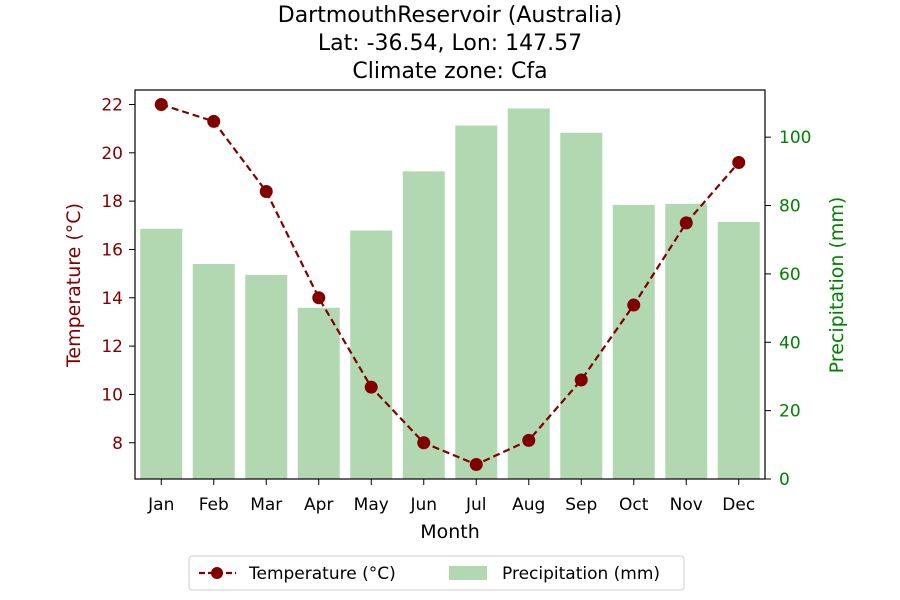 This screenshot has width=900, height=600. I want to click on left-tick-label: 10, so click(112, 395).